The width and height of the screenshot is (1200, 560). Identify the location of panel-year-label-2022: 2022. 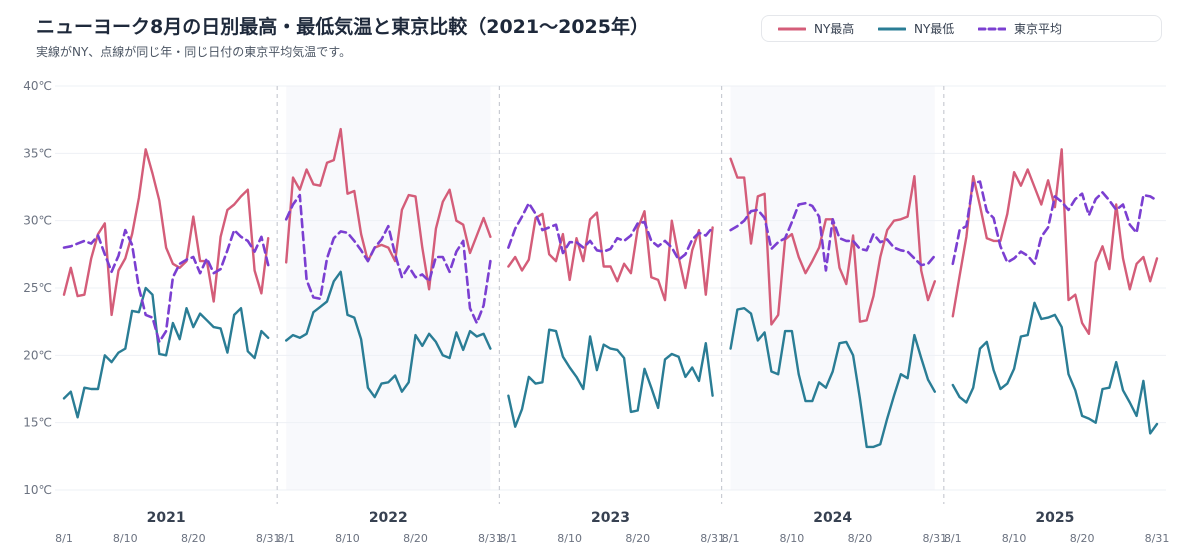
(388, 518).